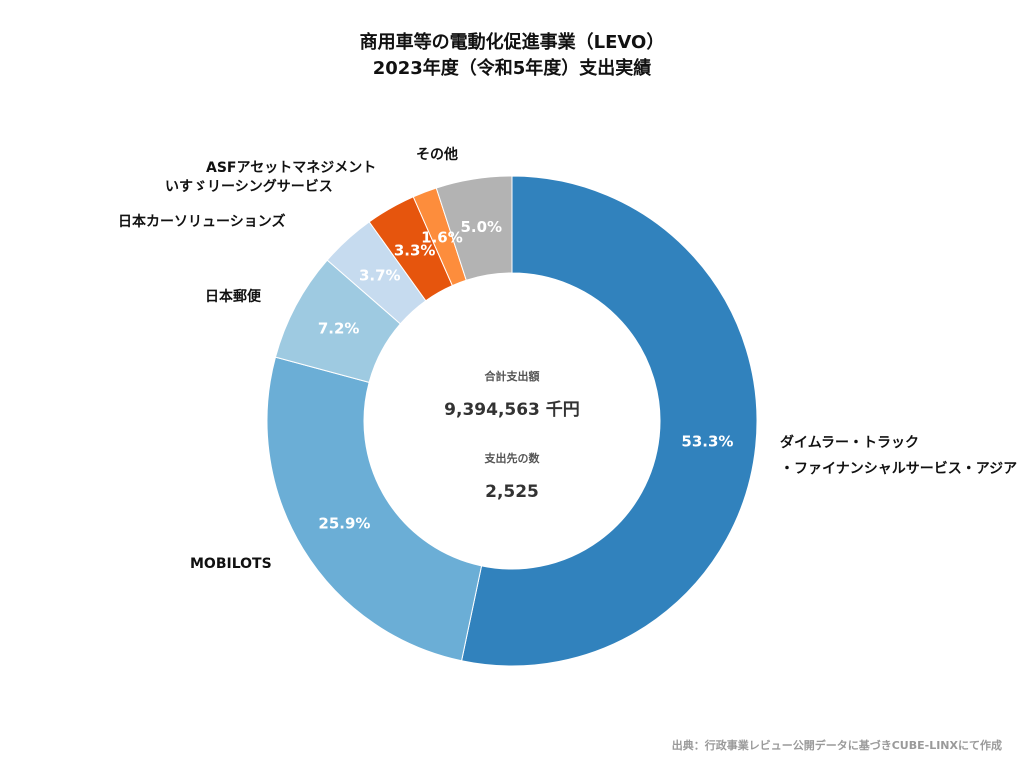 The height and width of the screenshot is (768, 1024). Describe the element at coordinates (481, 227) in the screenshot. I see `slice-value-label: 5.0%` at that location.